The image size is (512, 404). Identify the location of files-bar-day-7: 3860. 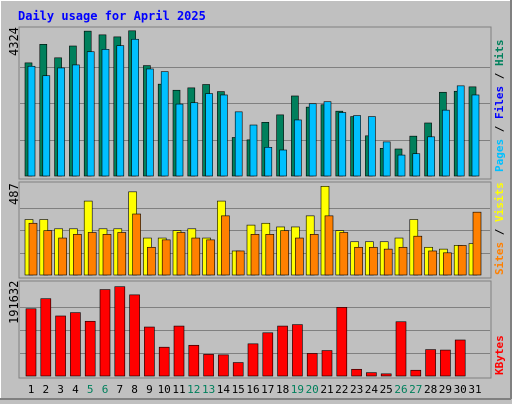
(120, 111).